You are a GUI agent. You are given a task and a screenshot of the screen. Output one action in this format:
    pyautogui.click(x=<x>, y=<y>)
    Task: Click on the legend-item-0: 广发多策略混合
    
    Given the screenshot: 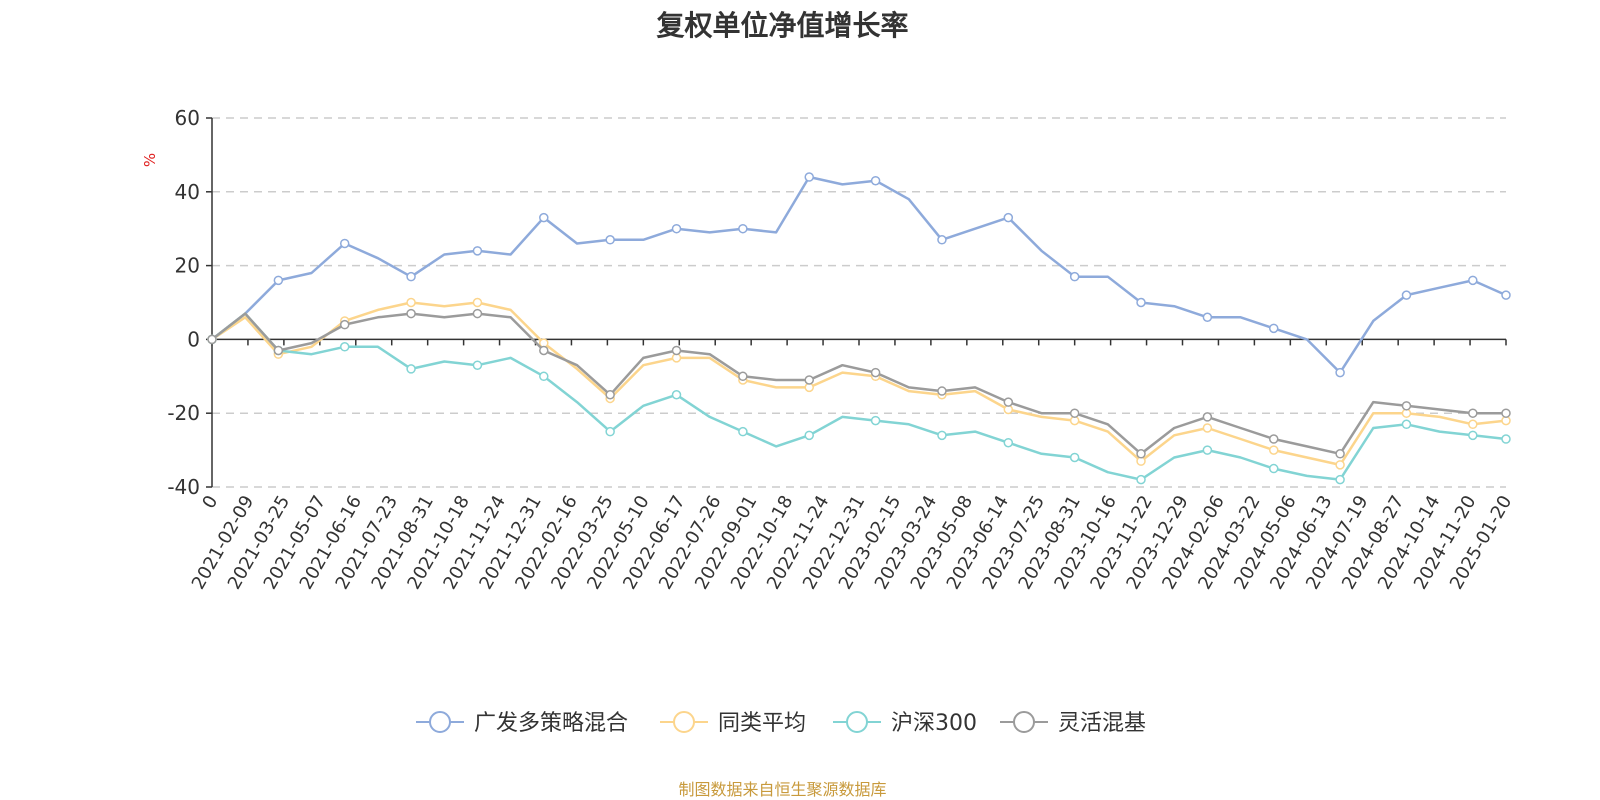 What is the action you would take?
    pyautogui.click(x=522, y=723)
    